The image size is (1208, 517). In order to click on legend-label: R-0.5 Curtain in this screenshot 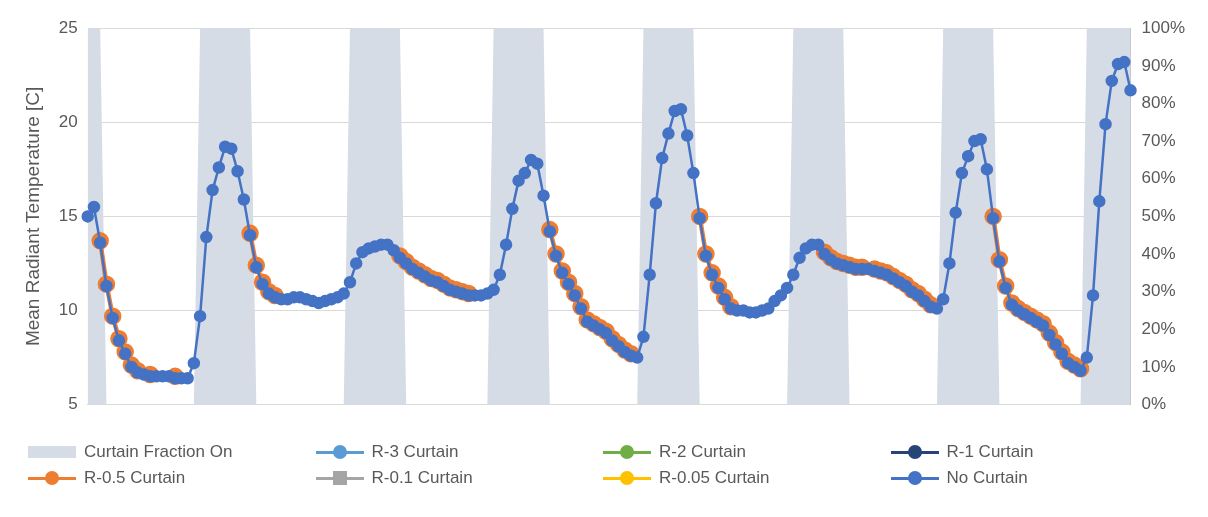, I will do `click(135, 478)`.